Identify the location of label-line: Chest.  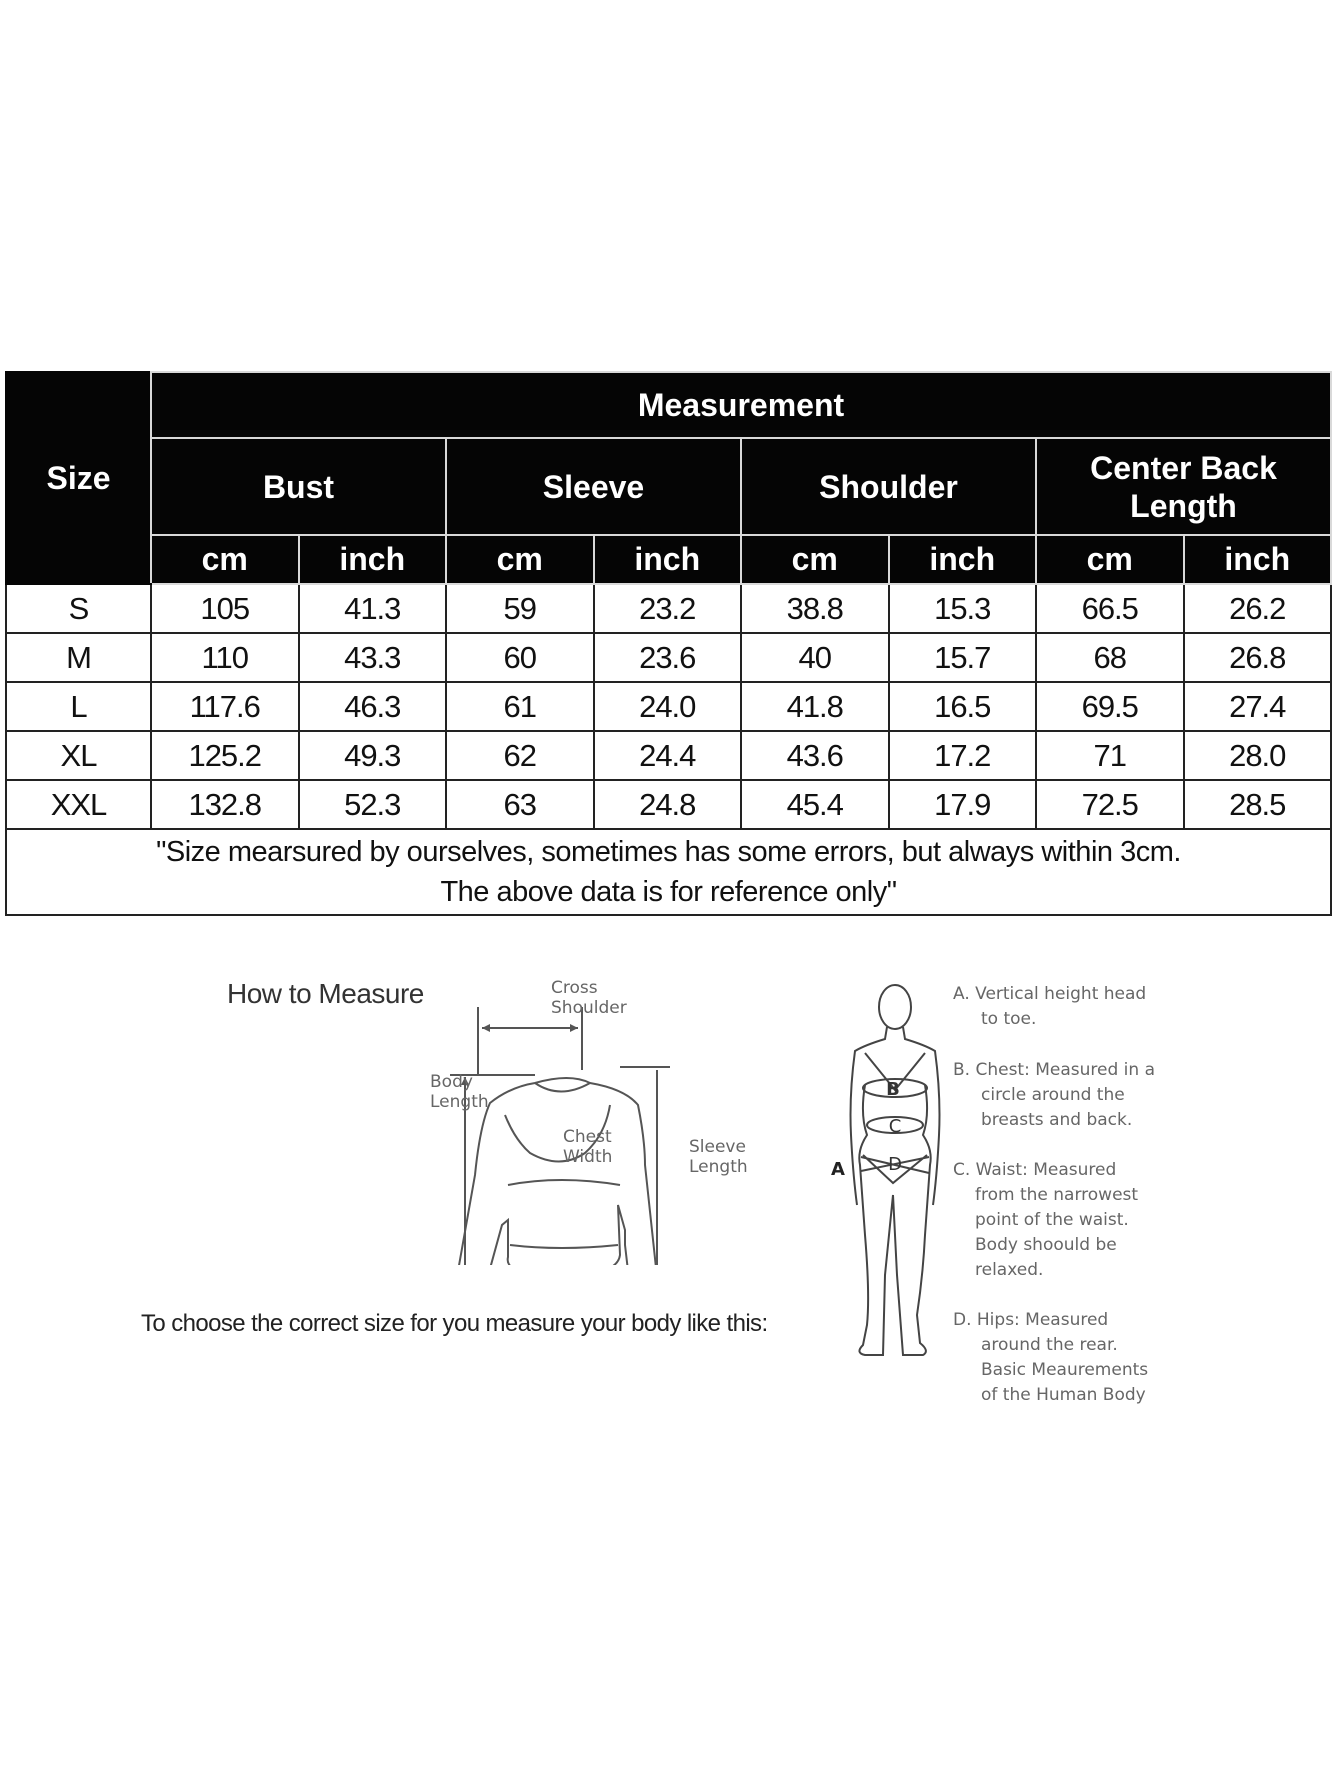
(587, 1137).